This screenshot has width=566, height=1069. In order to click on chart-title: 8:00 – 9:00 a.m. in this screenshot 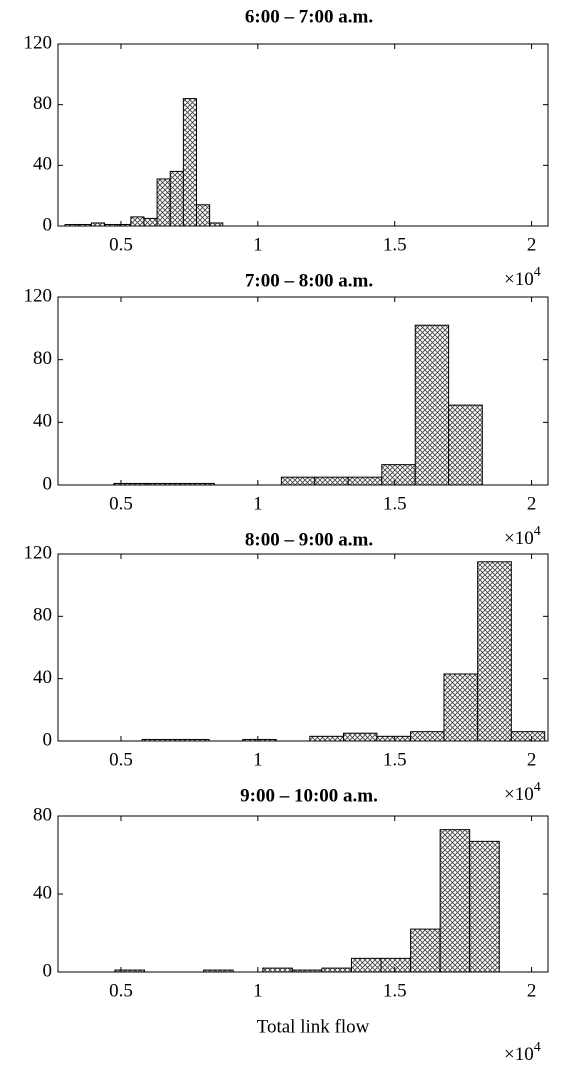, I will do `click(309, 539)`.